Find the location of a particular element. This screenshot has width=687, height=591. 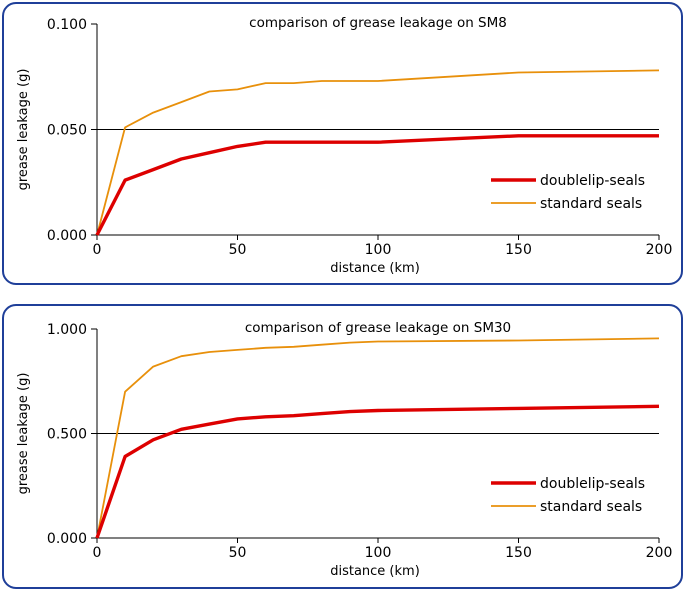

series-line-doublelip-seals is located at coordinates (377, 185).